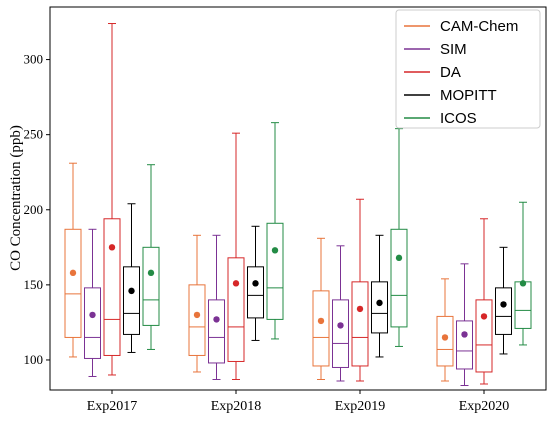 The width and height of the screenshot is (550, 425). Describe the element at coordinates (34, 134) in the screenshot. I see `y-tick-label: 250` at that location.